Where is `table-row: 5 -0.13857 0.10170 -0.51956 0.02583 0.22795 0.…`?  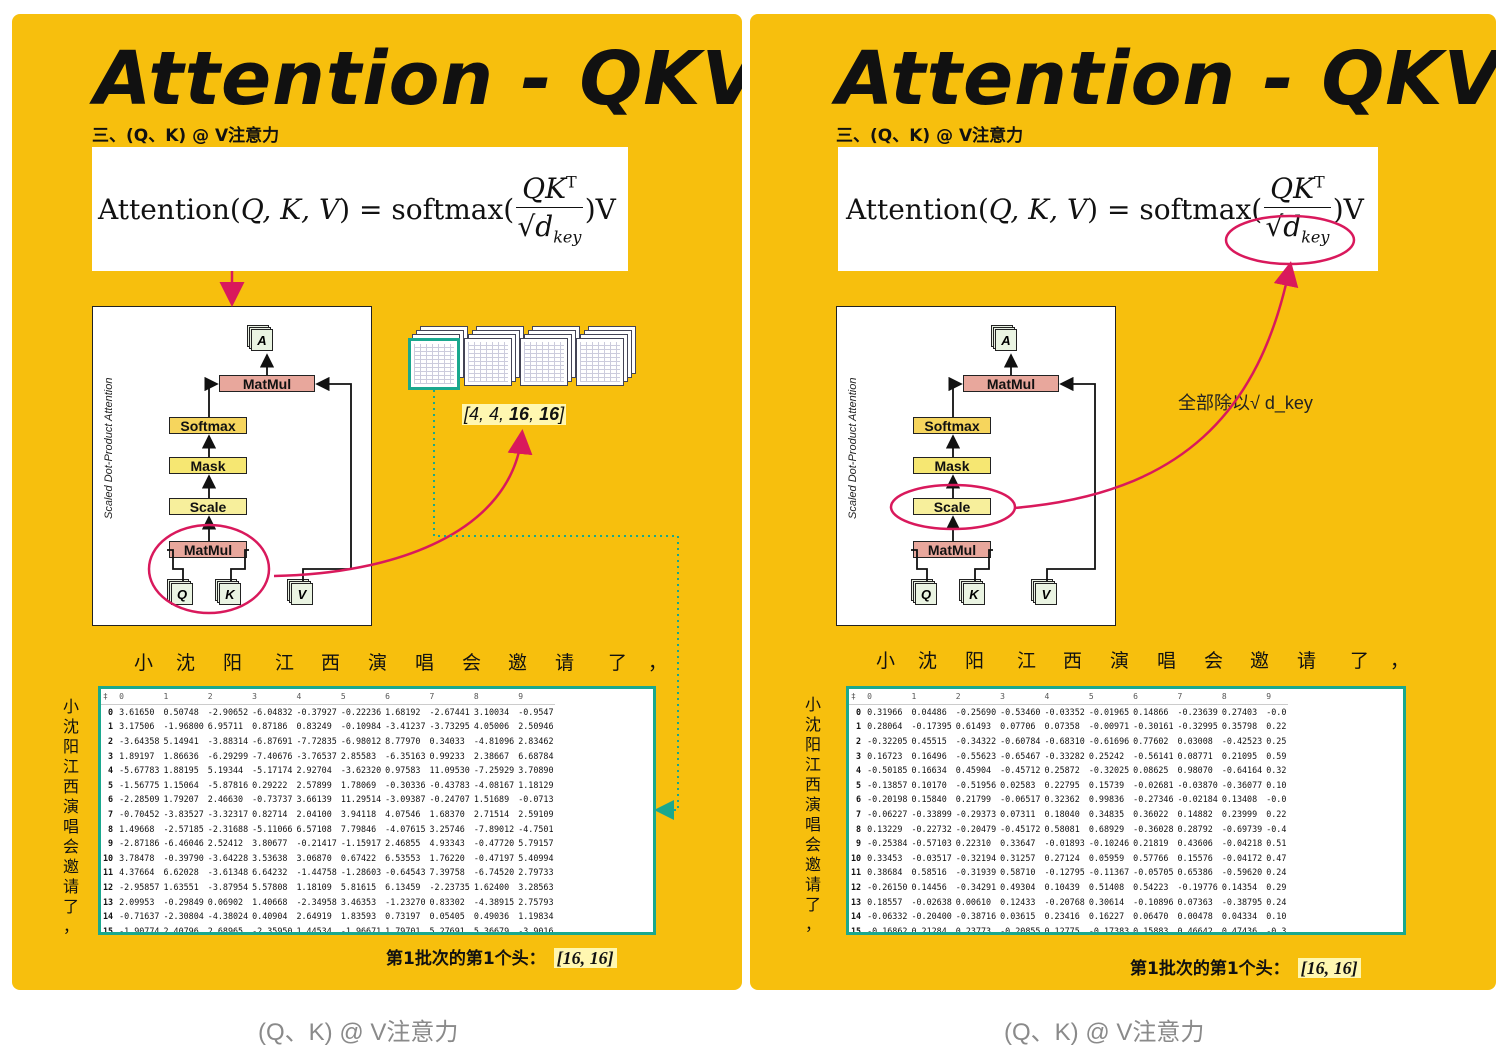
table-row: 5 -0.13857 0.10170 -0.51956 0.02583 0.22795 0.… is located at coordinates (1068, 785).